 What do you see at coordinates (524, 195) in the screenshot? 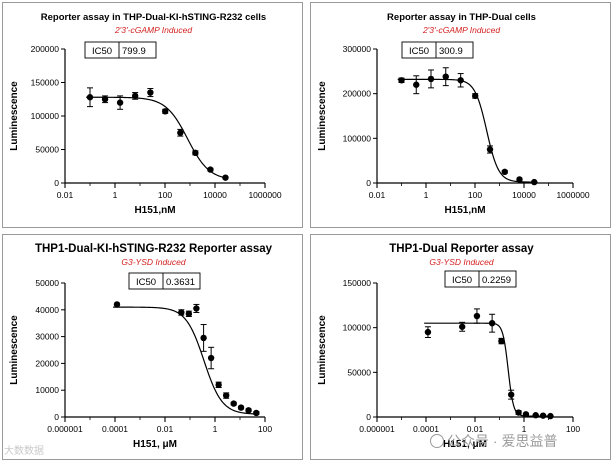
I see `x-tick-label: 10000` at bounding box center [524, 195].